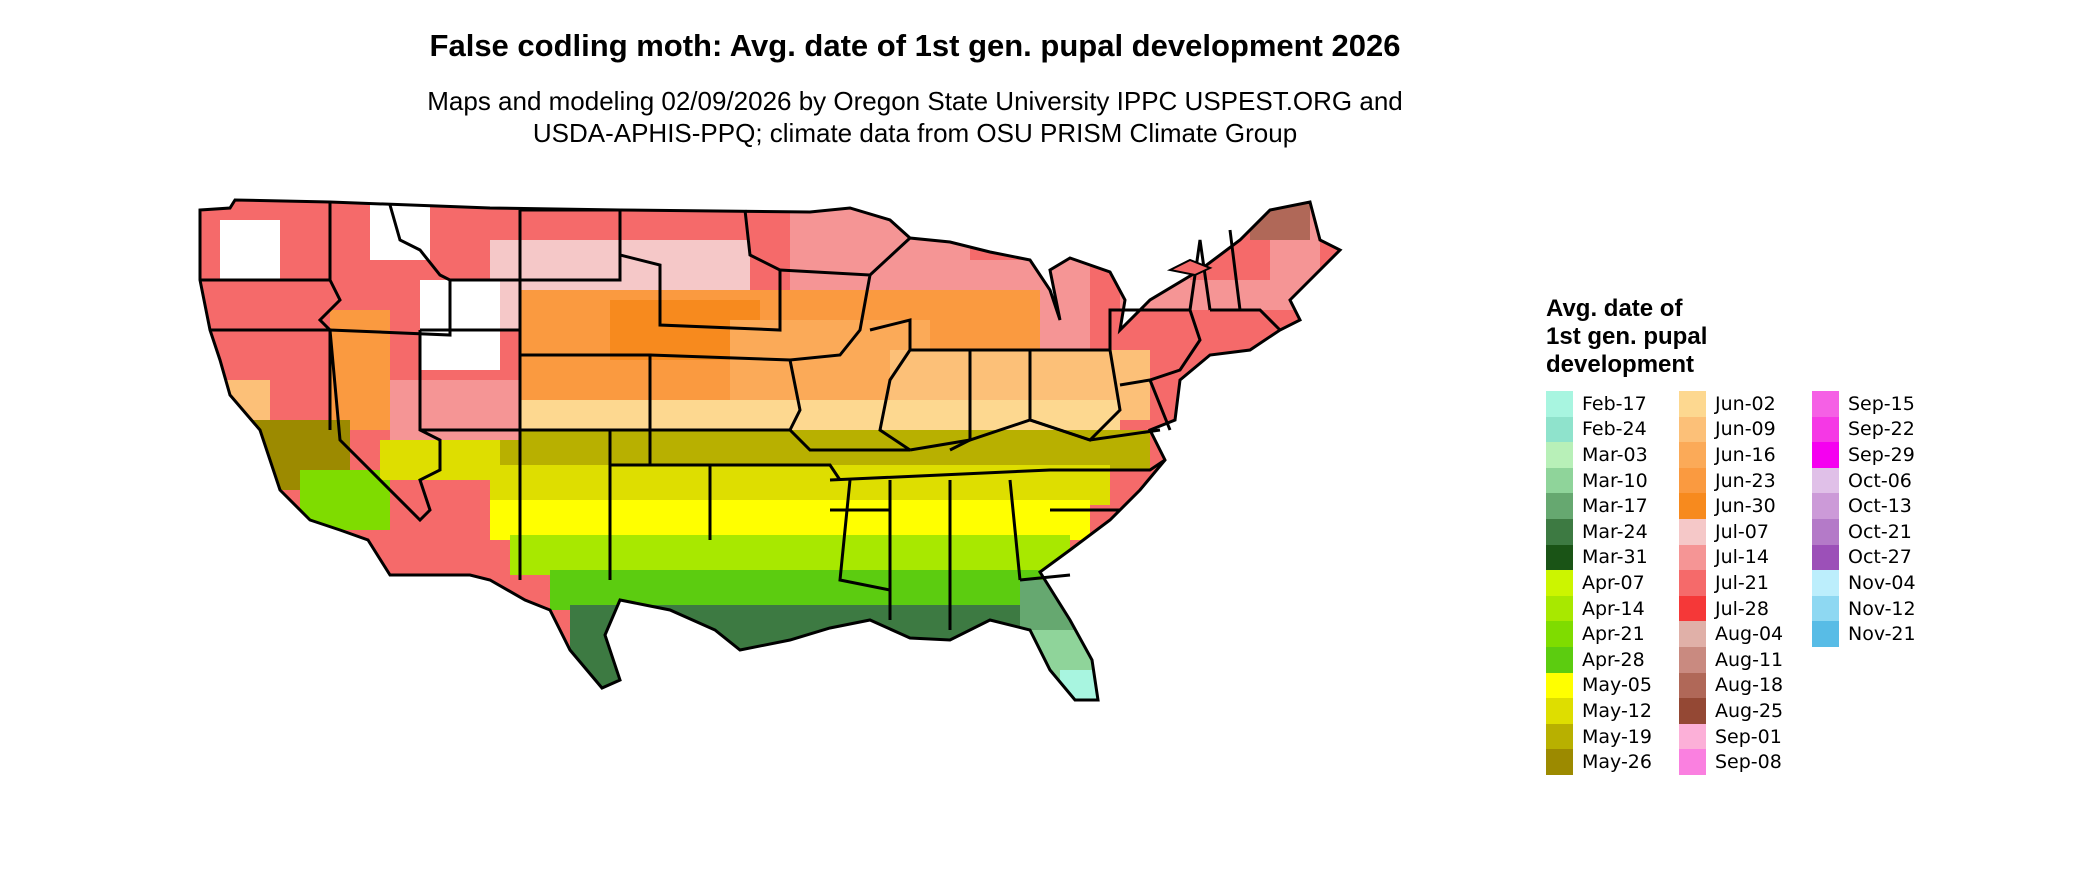  What do you see at coordinates (1615, 557) in the screenshot?
I see `legend-label: Mar-31` at bounding box center [1615, 557].